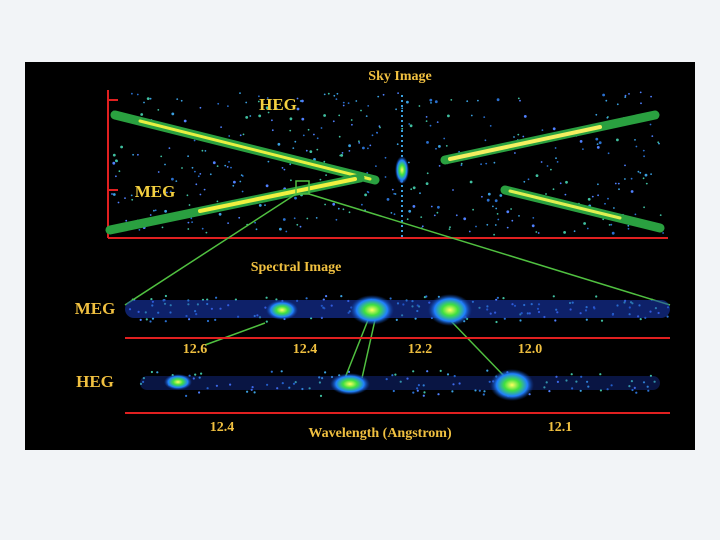  I want to click on zoom-line, so click(489, 249).